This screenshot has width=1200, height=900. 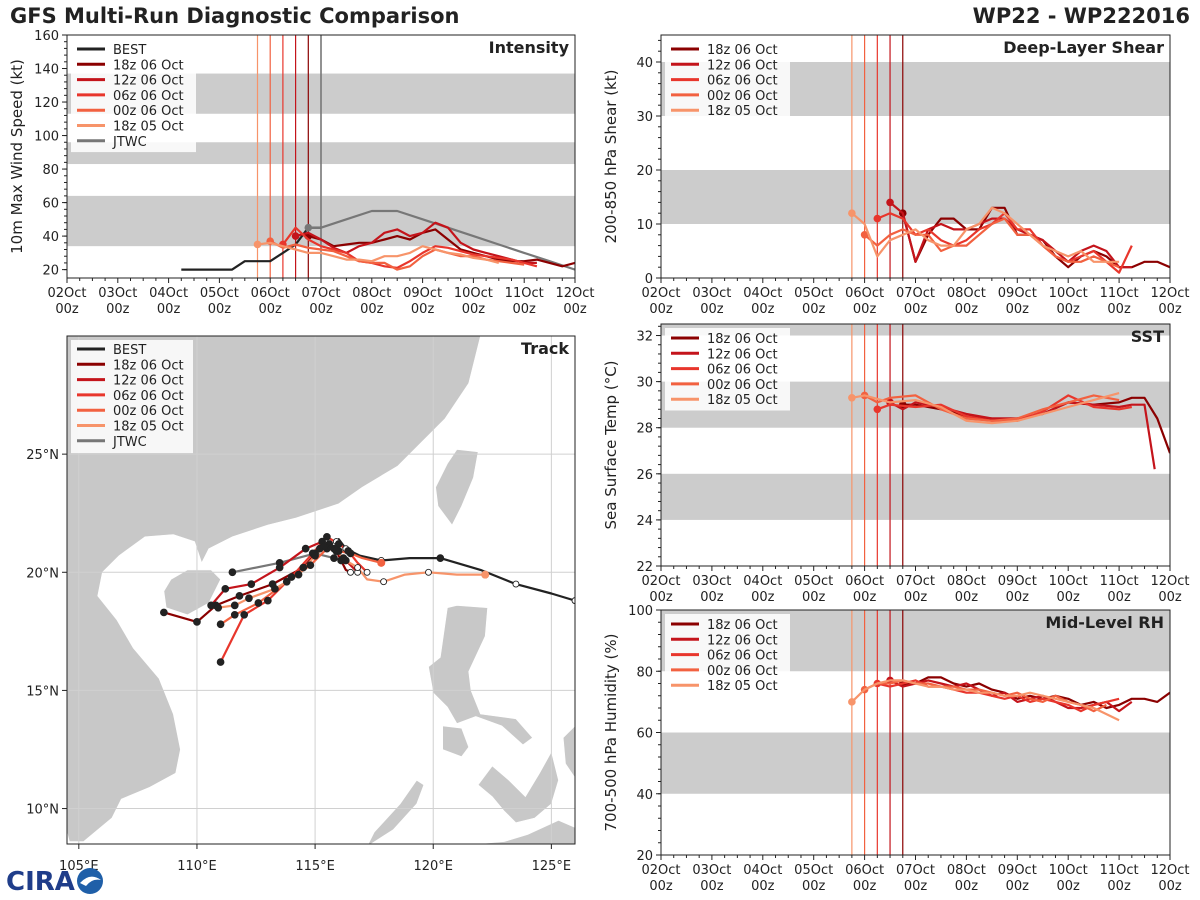 What do you see at coordinates (422, 293) in the screenshot?
I see `x-tick-label: 09Oct` at bounding box center [422, 293].